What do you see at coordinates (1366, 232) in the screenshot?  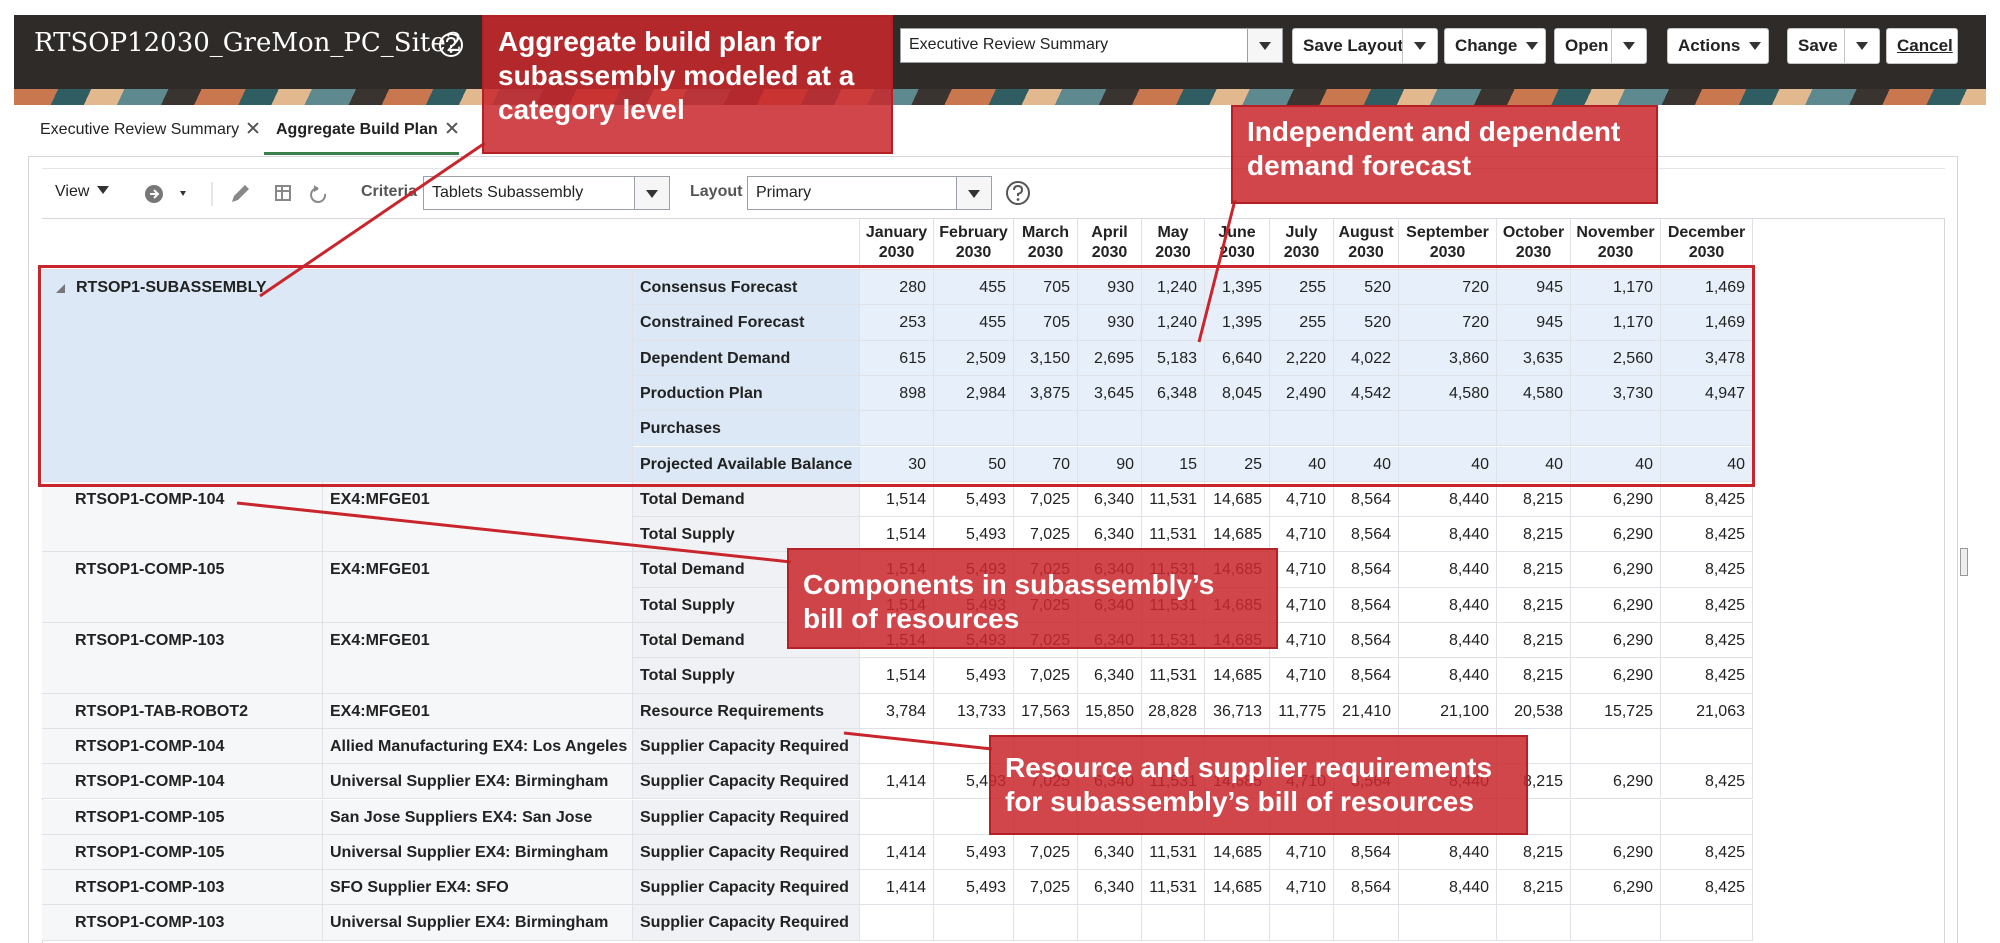 I see `column-header-month: August` at bounding box center [1366, 232].